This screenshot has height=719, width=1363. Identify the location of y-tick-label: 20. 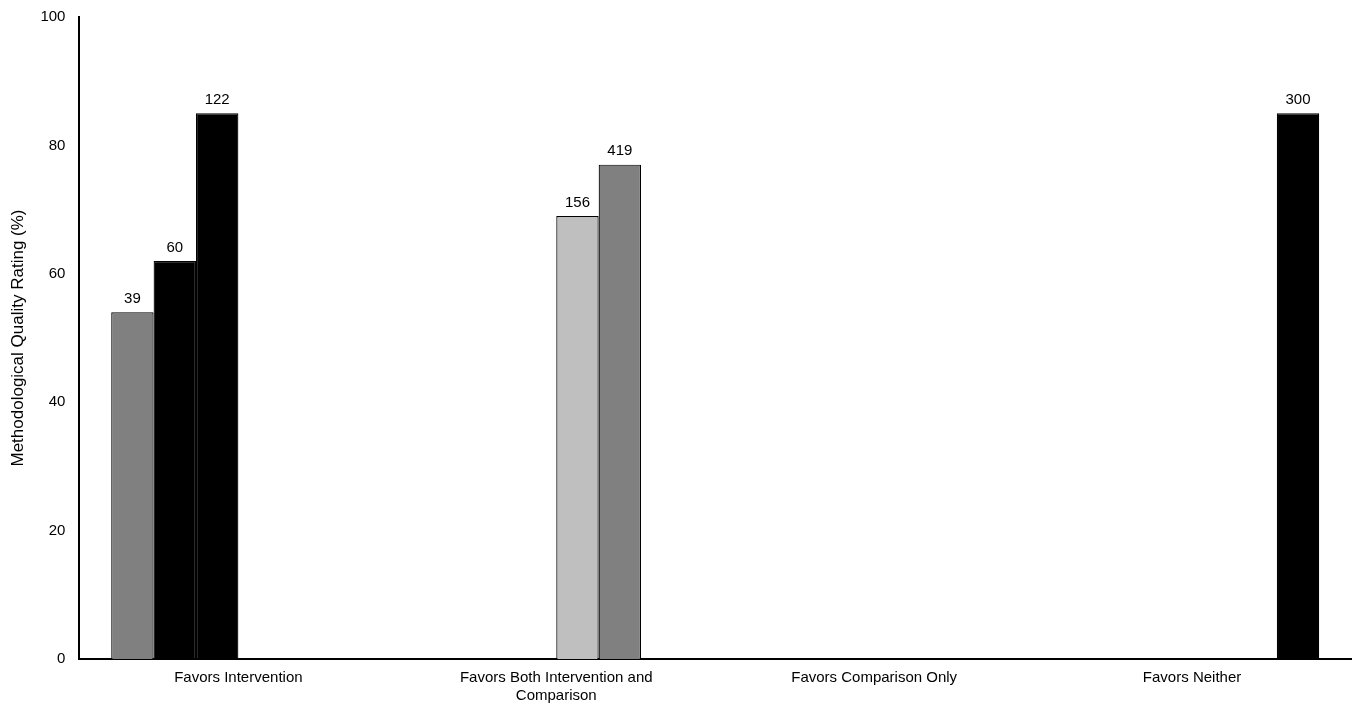
(57, 529).